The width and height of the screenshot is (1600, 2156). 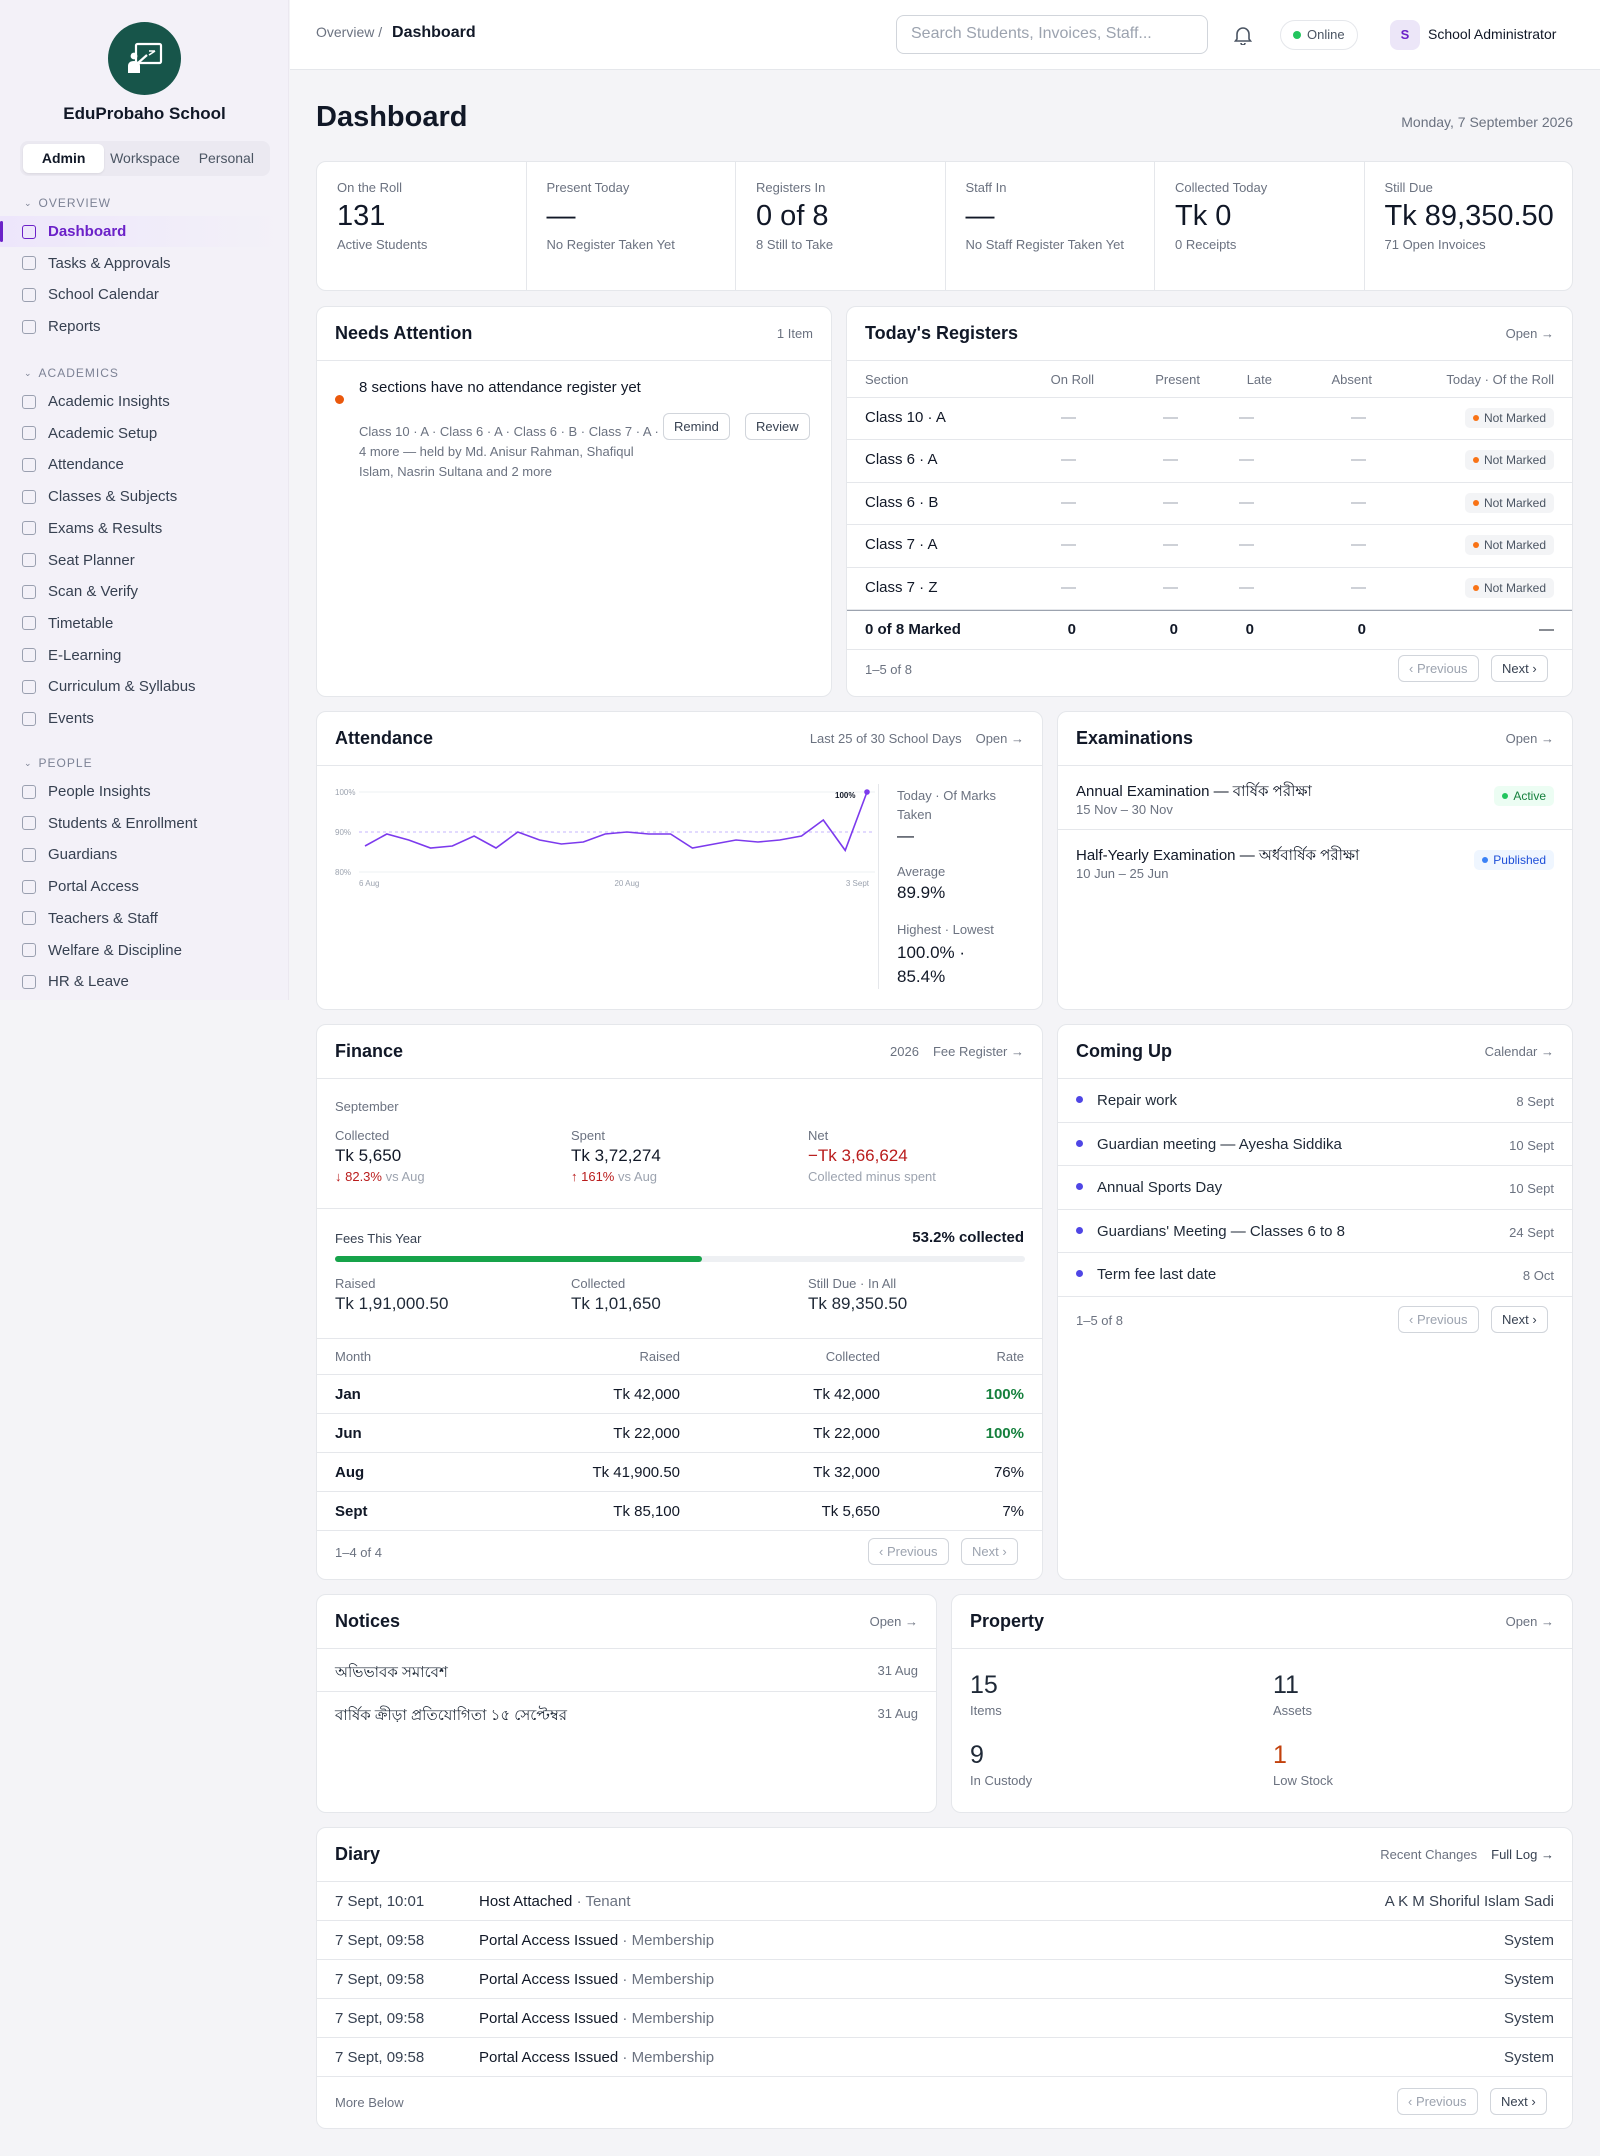 What do you see at coordinates (1209, 589) in the screenshot?
I see `table-row: Class 7 · Z — — — — Not Marked` at bounding box center [1209, 589].